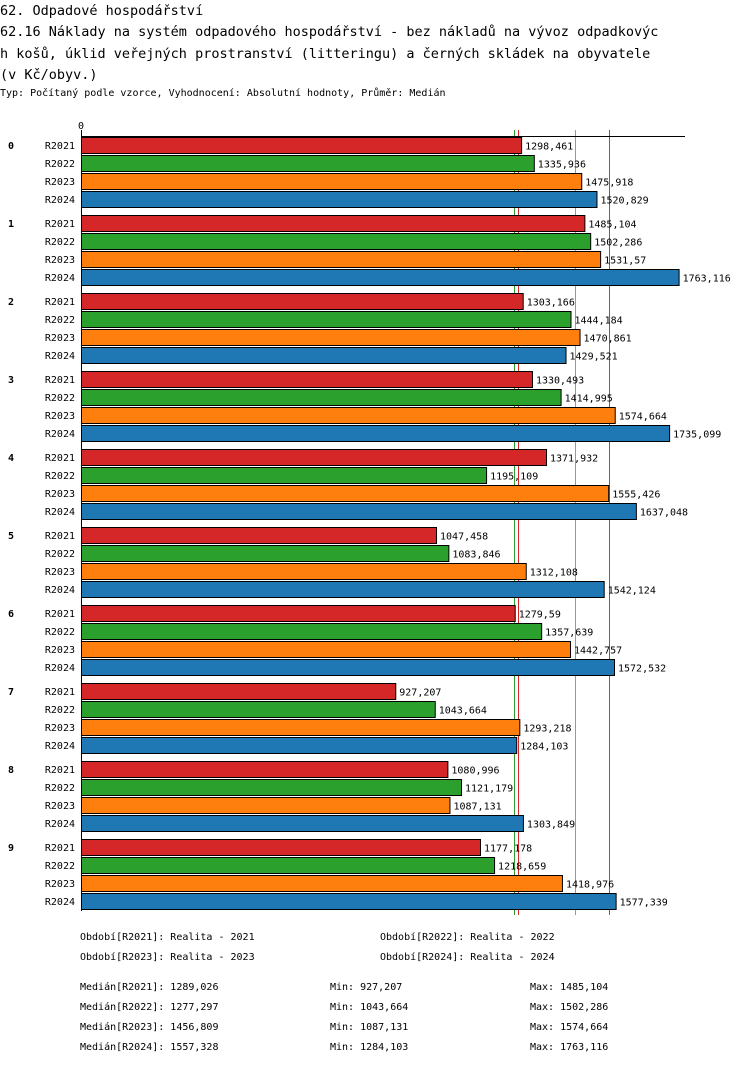 The width and height of the screenshot is (750, 1066). Describe the element at coordinates (489, 789) in the screenshot. I see `data-label: 1121,179` at that location.